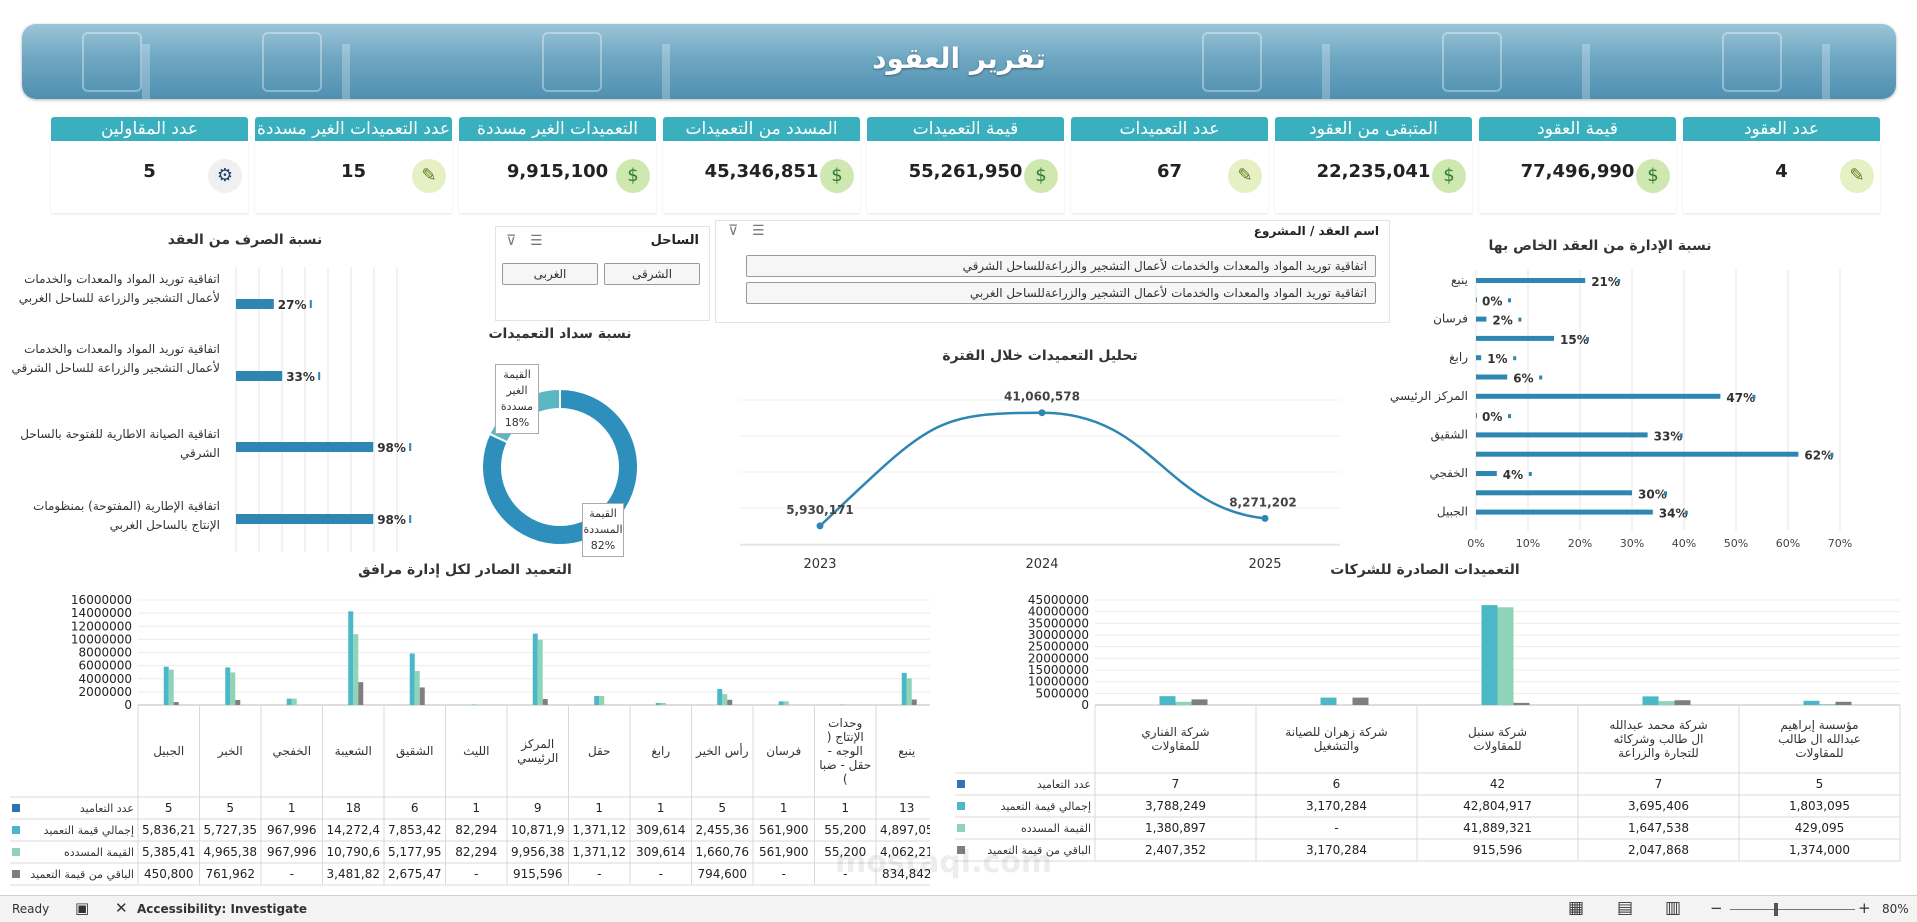  What do you see at coordinates (1600, 246) in the screenshot?
I see `admin-ratio-title: نسبة الإدارة من العقد الخاص بها` at bounding box center [1600, 246].